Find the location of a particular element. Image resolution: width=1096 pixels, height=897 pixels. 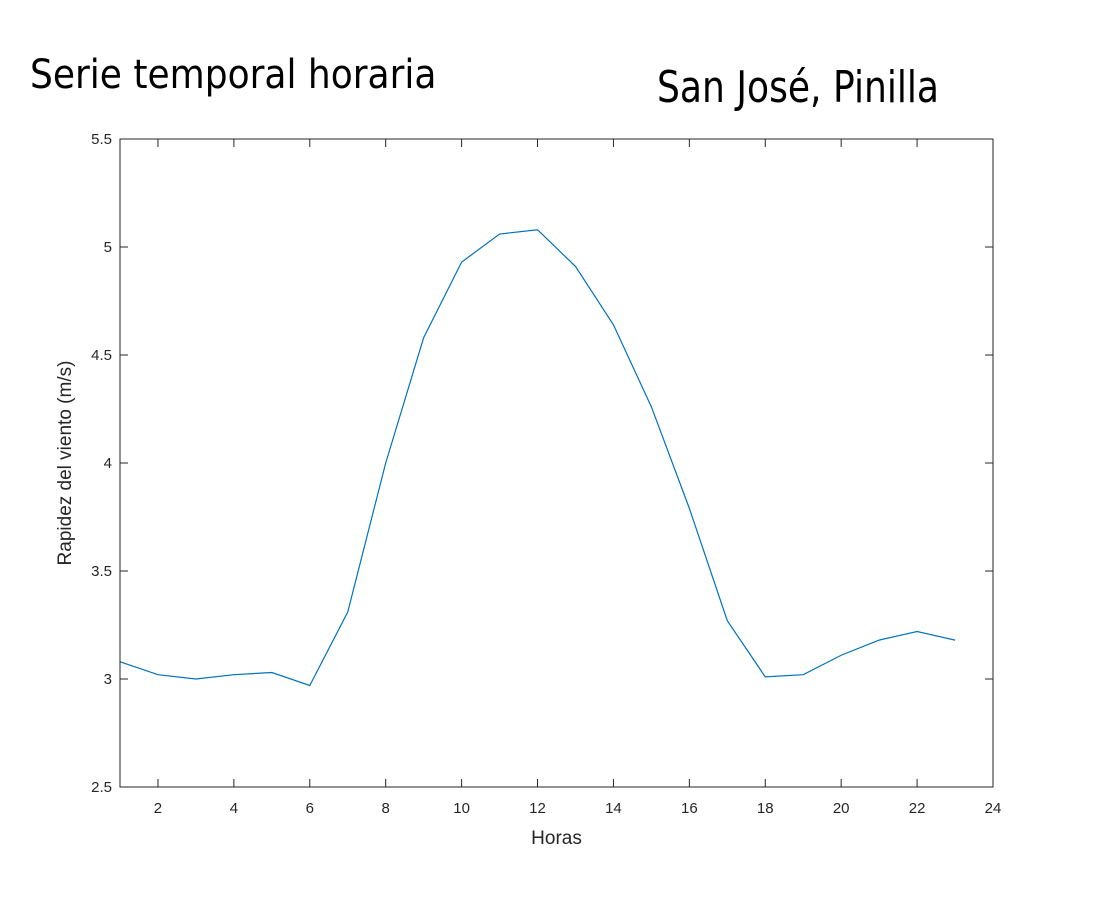

y-tick-label: 5 is located at coordinates (108, 247).